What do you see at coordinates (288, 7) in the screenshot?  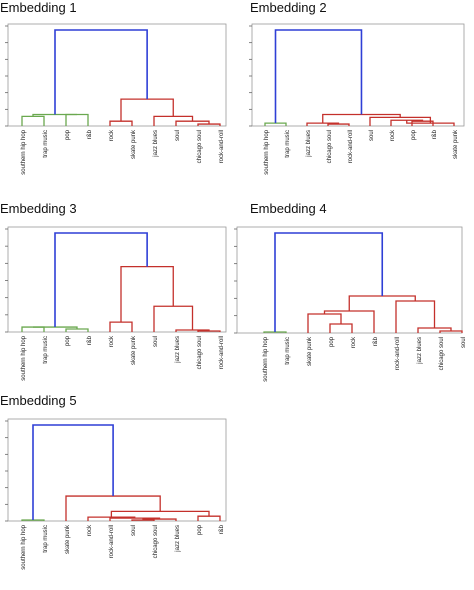 I see `chart-title: Embedding 2` at bounding box center [288, 7].